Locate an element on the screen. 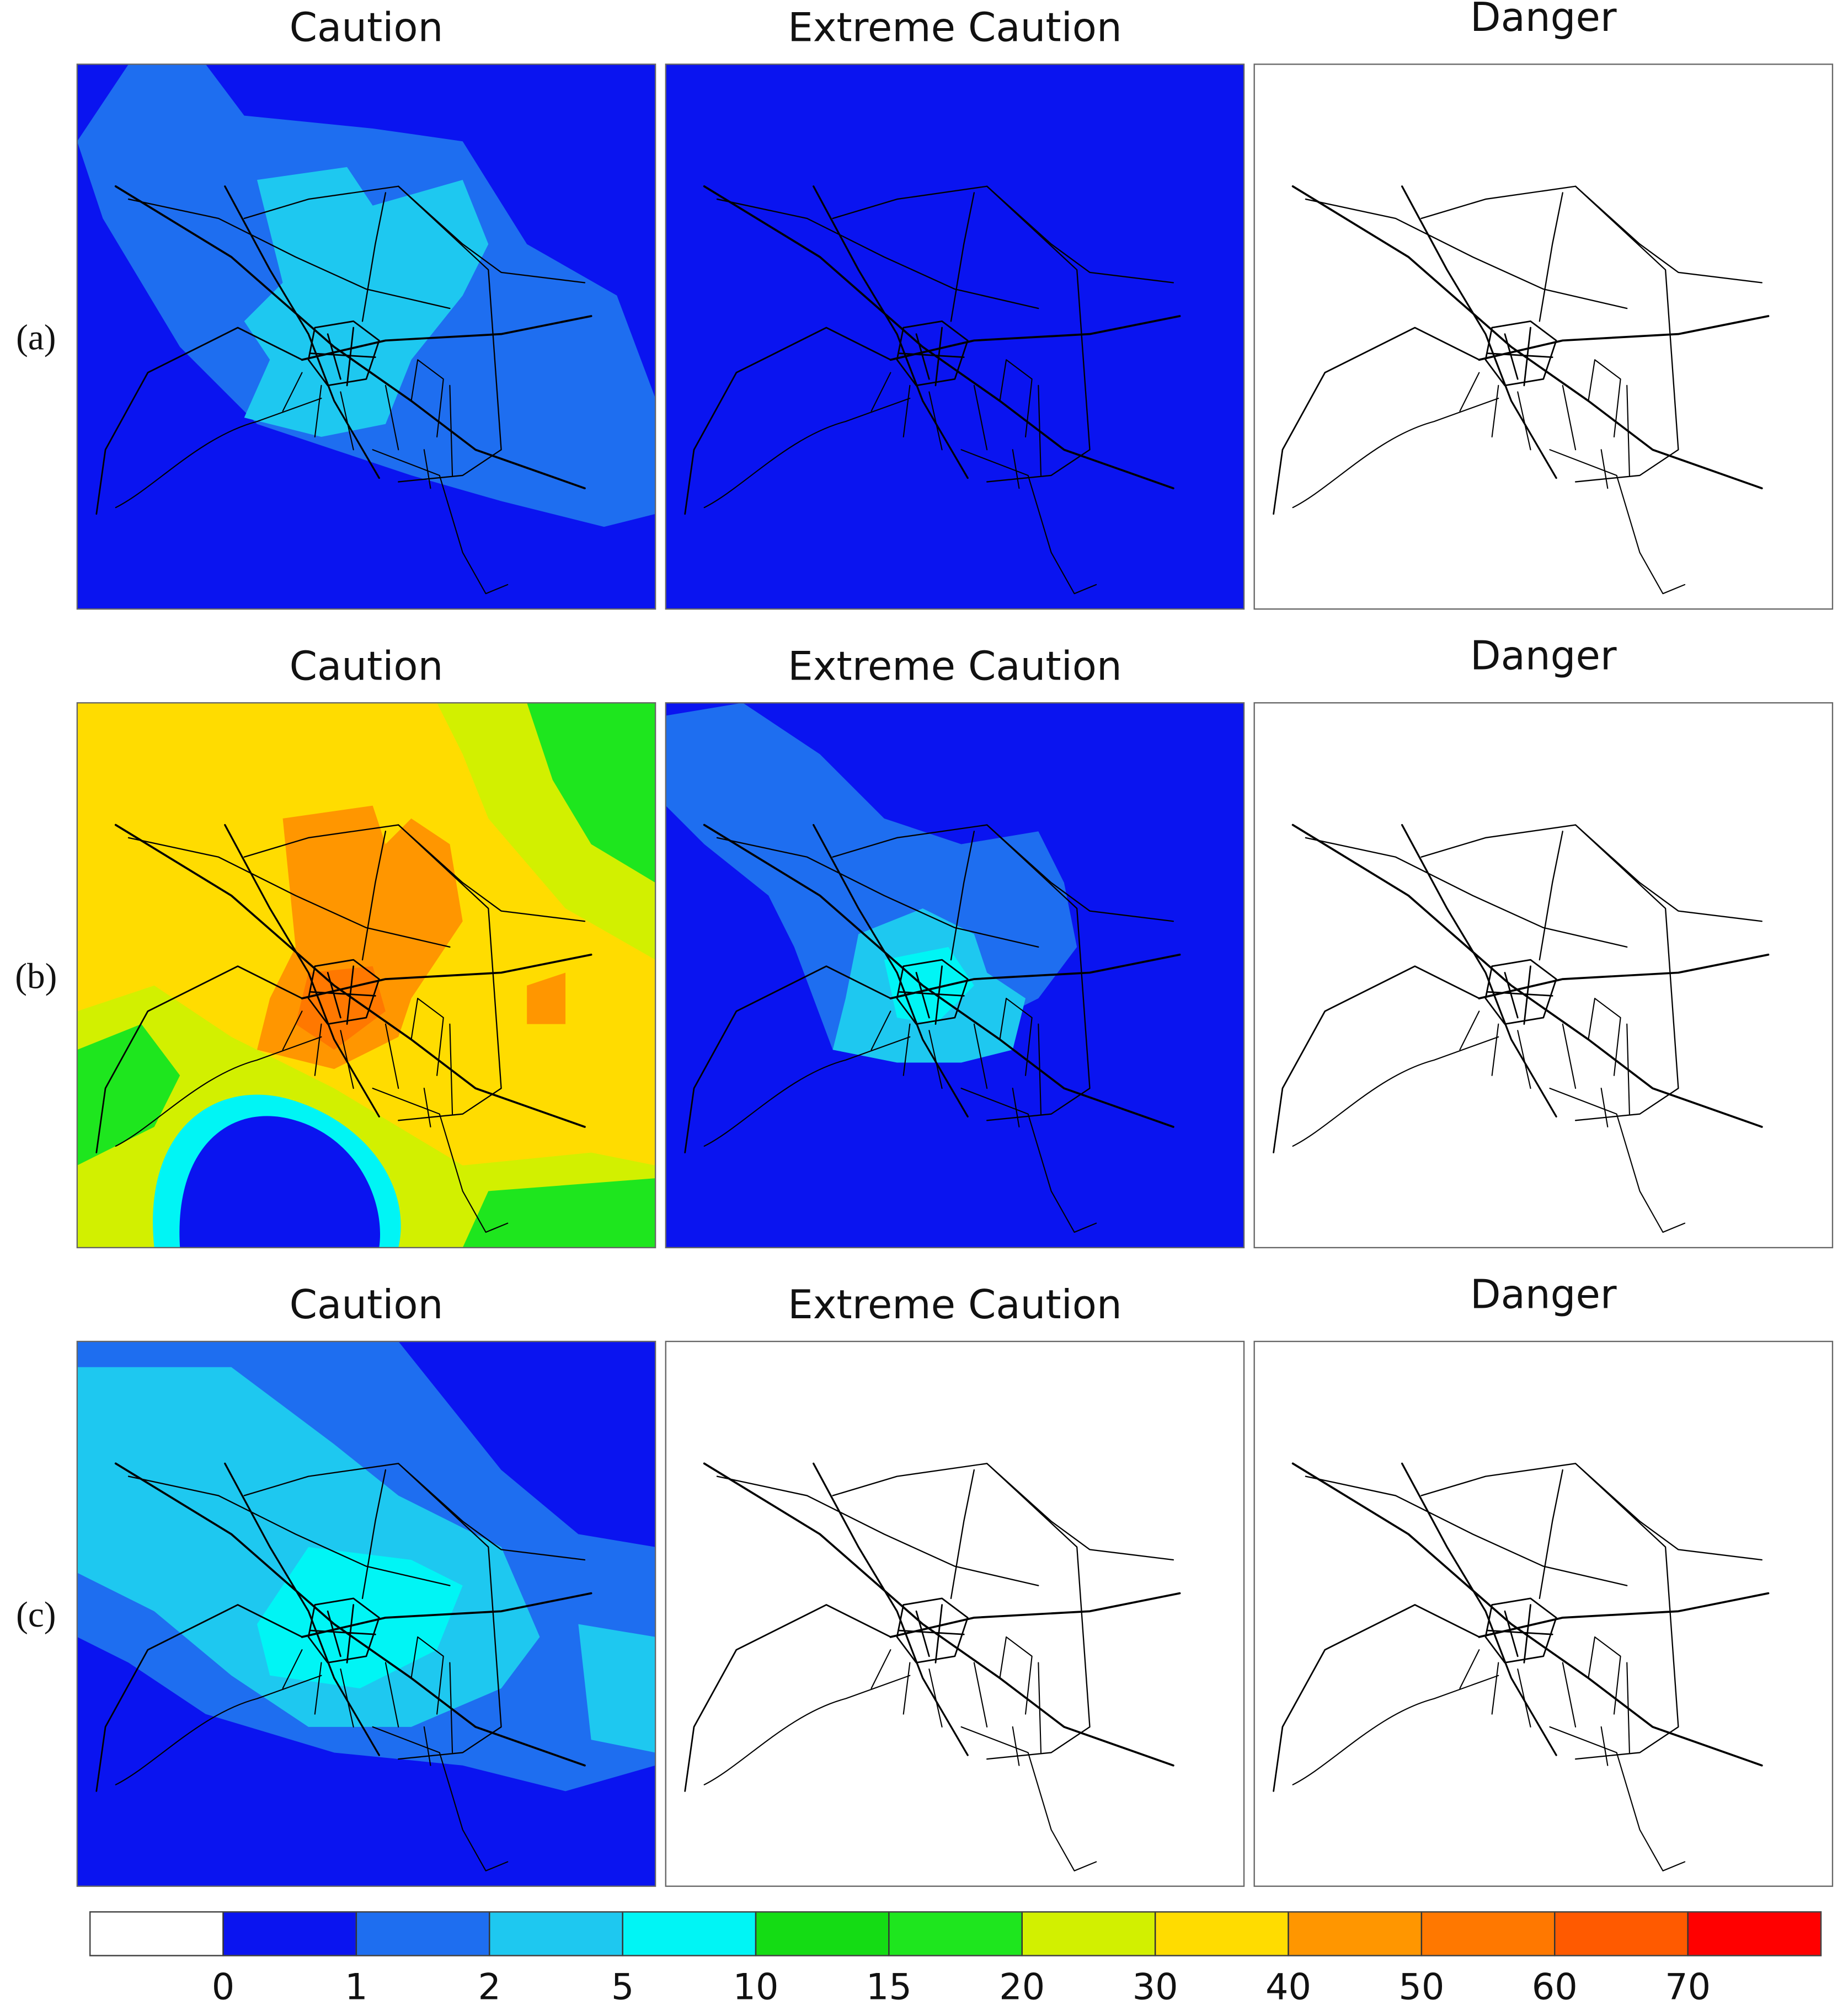 The image size is (1848, 2016). colorbar-tick-label: 10 is located at coordinates (756, 1987).